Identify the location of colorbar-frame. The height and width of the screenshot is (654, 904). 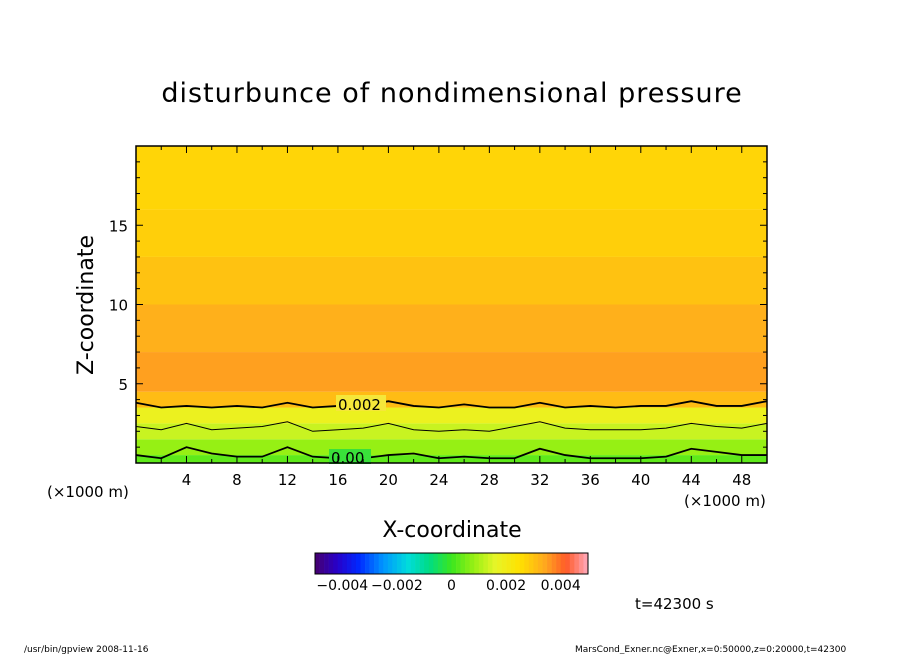
(451, 563).